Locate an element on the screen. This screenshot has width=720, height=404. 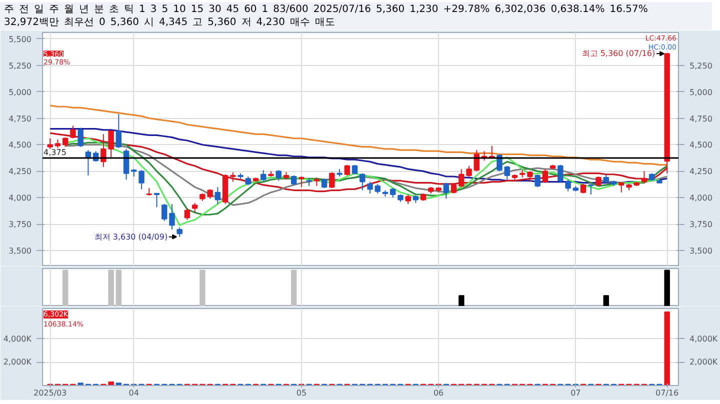
text: 83/600 is located at coordinates (290, 9).